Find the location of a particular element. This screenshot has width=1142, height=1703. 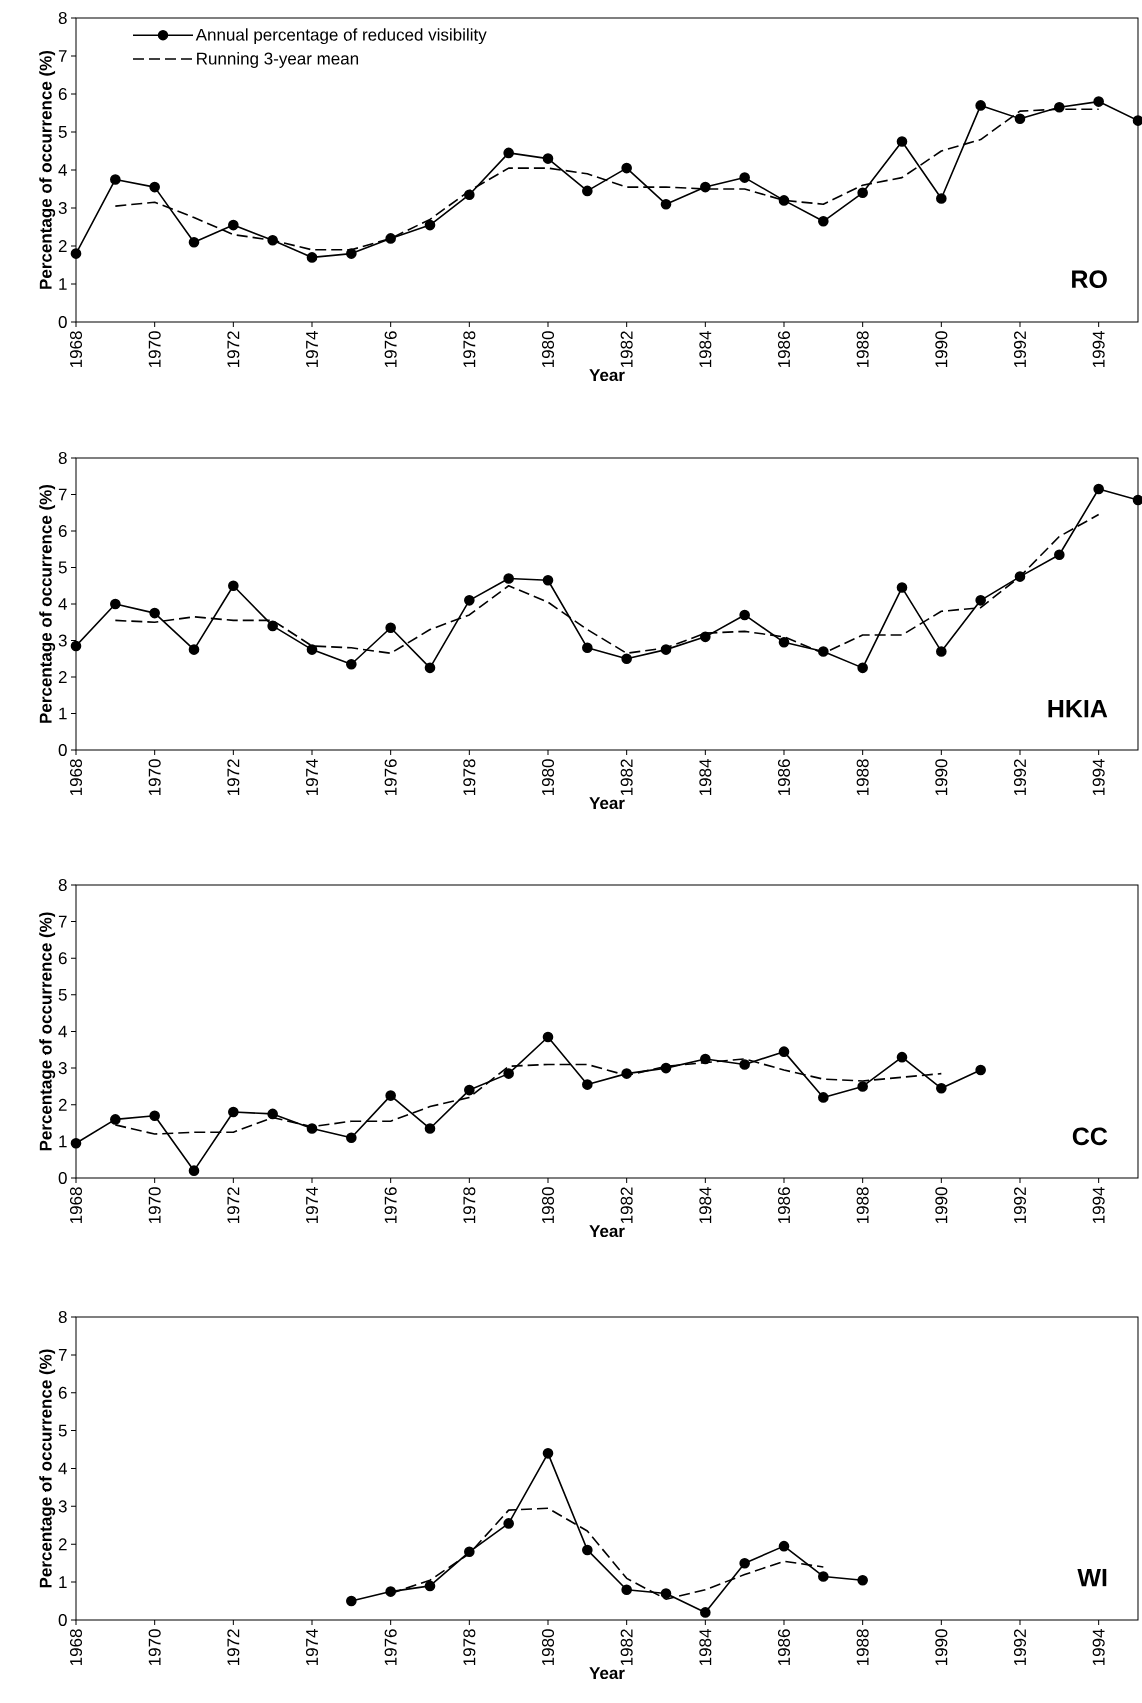

text: CC is located at coordinates (1090, 1136).